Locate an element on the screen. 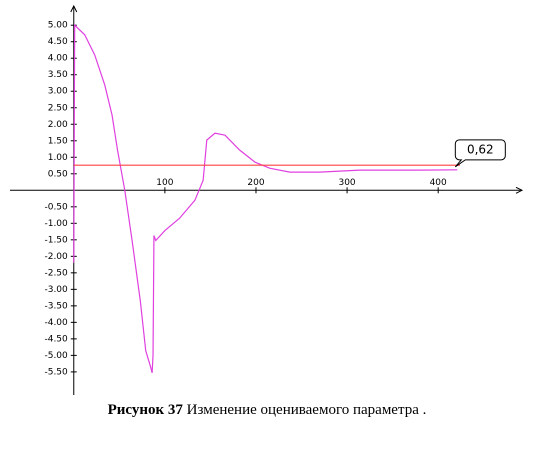 The height and width of the screenshot is (452, 534). y-tick-label: -0.50 is located at coordinates (56, 207).